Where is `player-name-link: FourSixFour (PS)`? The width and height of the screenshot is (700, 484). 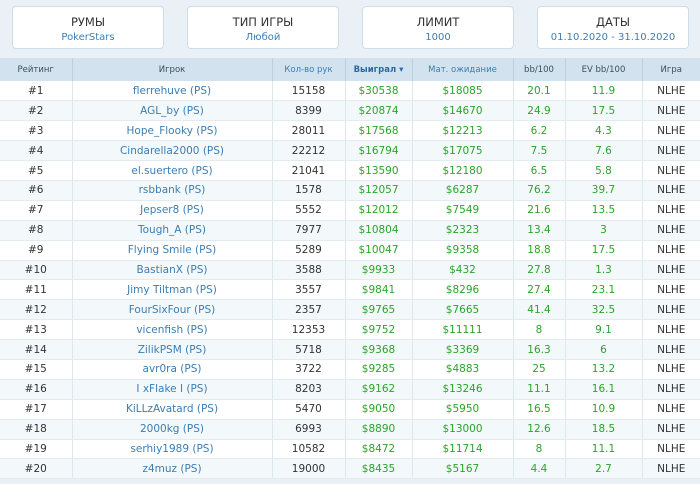 player-name-link: FourSixFour (PS) is located at coordinates (172, 310).